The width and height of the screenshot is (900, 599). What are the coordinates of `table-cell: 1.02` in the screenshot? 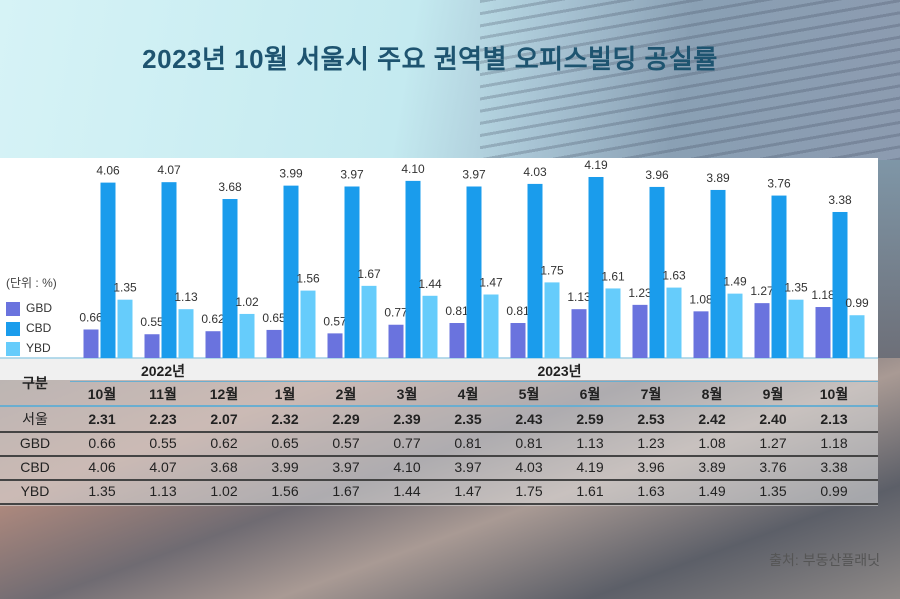 It's located at (224, 491).